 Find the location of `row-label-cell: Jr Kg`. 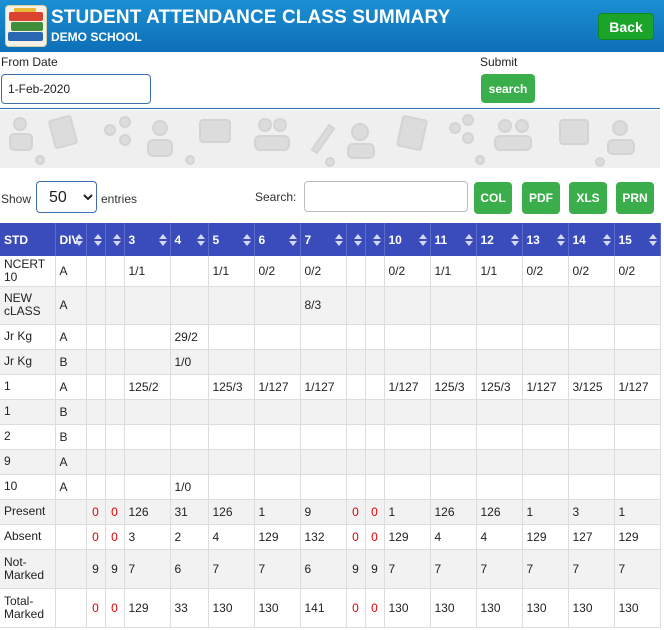

row-label-cell: Jr Kg is located at coordinates (28, 362).